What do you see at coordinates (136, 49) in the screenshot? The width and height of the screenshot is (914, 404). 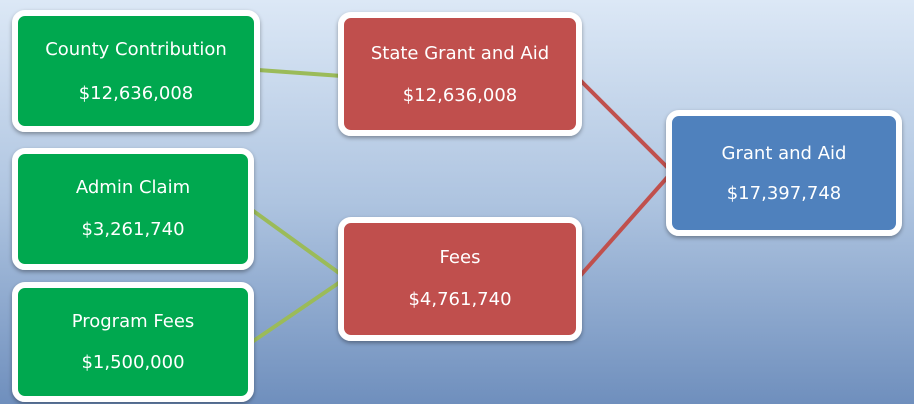 I see `node-label: County Contribution` at bounding box center [136, 49].